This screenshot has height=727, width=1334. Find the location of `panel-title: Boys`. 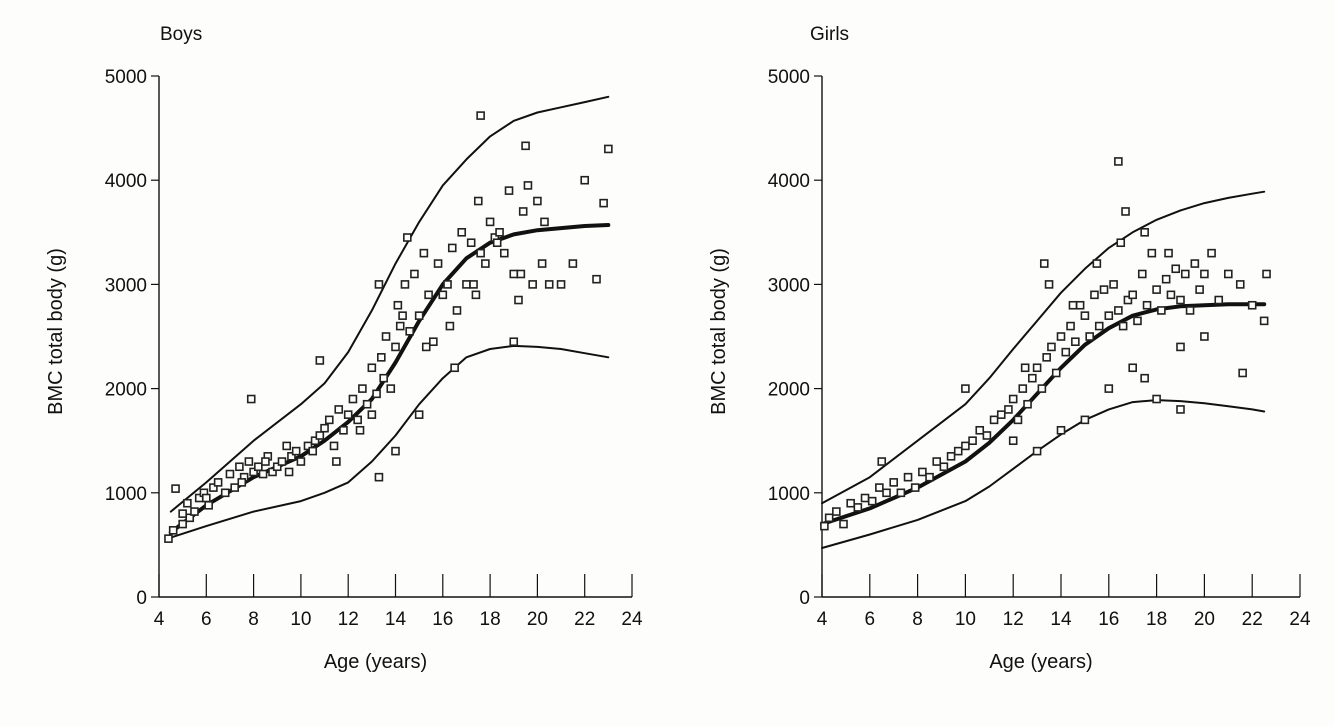

panel-title: Boys is located at coordinates (181, 34).